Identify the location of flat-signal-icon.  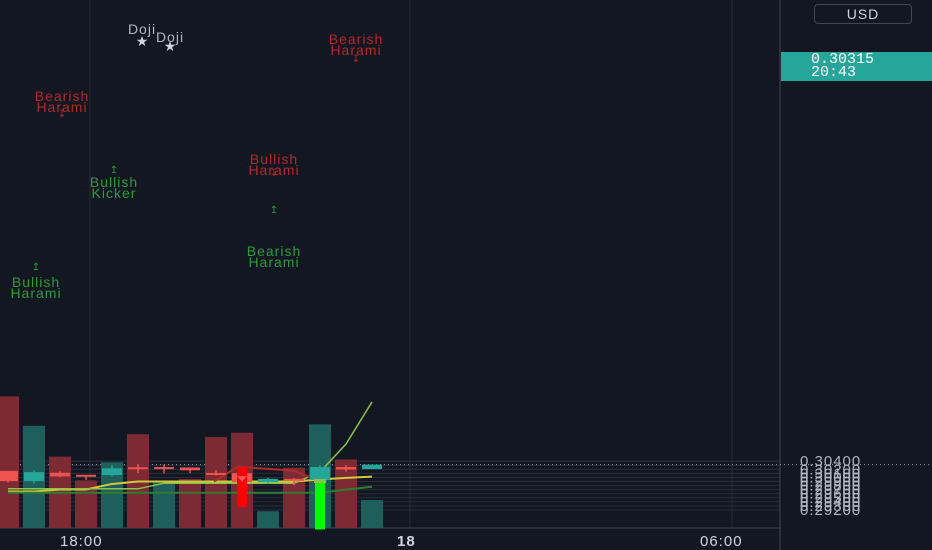
(320, 481).